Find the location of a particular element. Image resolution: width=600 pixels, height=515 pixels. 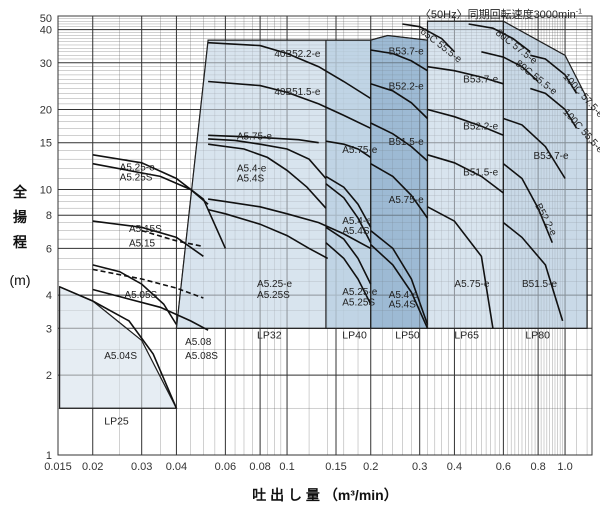

x-tick-label: 0.08 is located at coordinates (259, 467).